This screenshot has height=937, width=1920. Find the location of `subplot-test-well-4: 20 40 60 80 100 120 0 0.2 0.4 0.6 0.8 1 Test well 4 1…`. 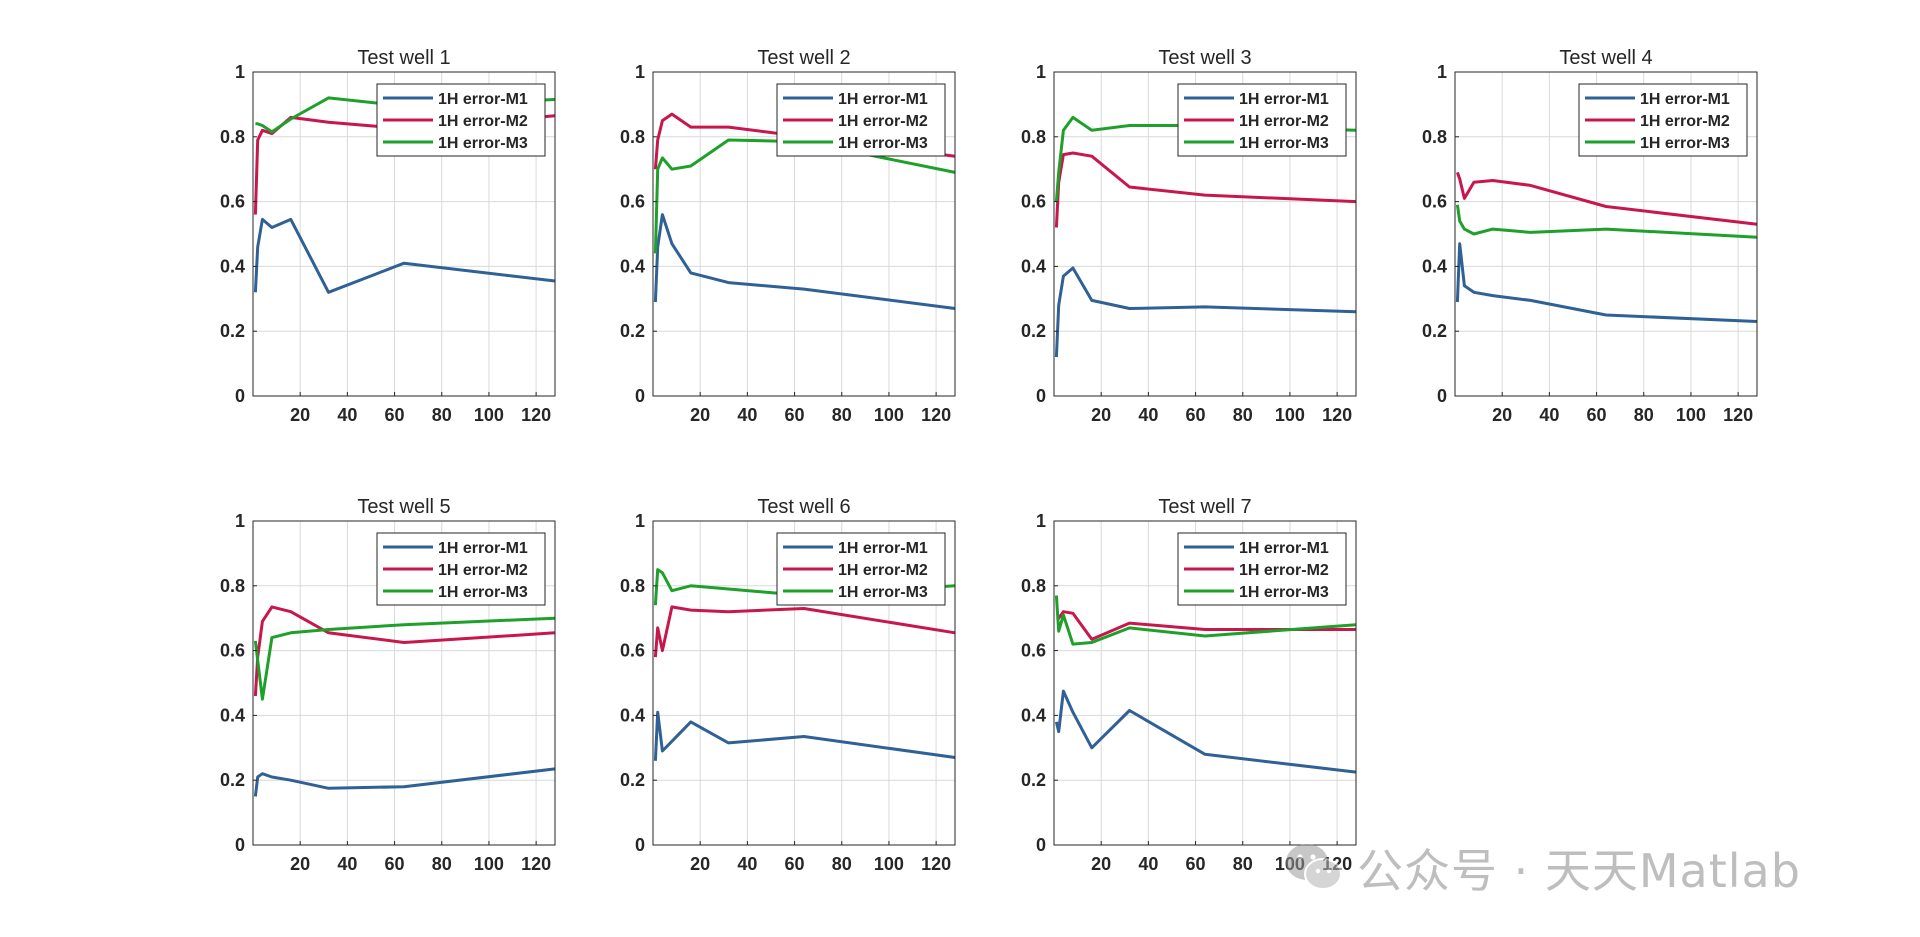

subplot-test-well-4: 20 40 60 80 100 120 0 0.2 0.4 0.6 0.8 1 Test well 4 1… is located at coordinates (1590, 236).